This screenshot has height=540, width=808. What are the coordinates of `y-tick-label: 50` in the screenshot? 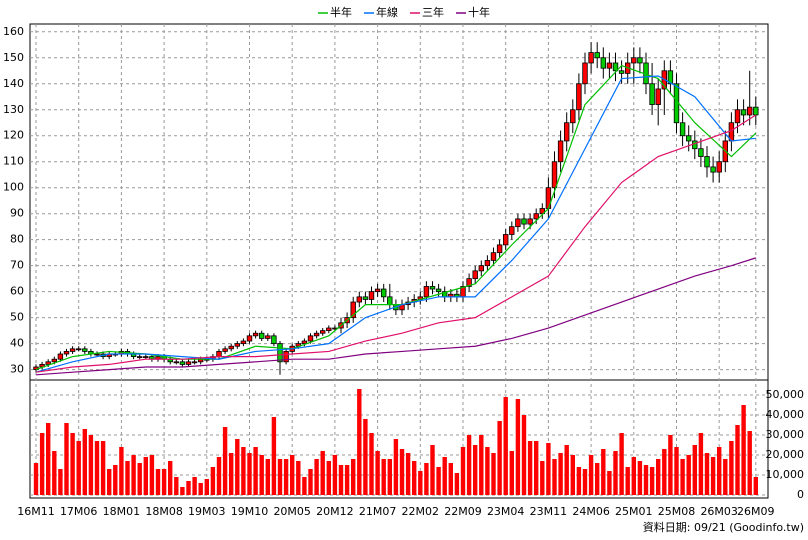 It's located at (17, 317).